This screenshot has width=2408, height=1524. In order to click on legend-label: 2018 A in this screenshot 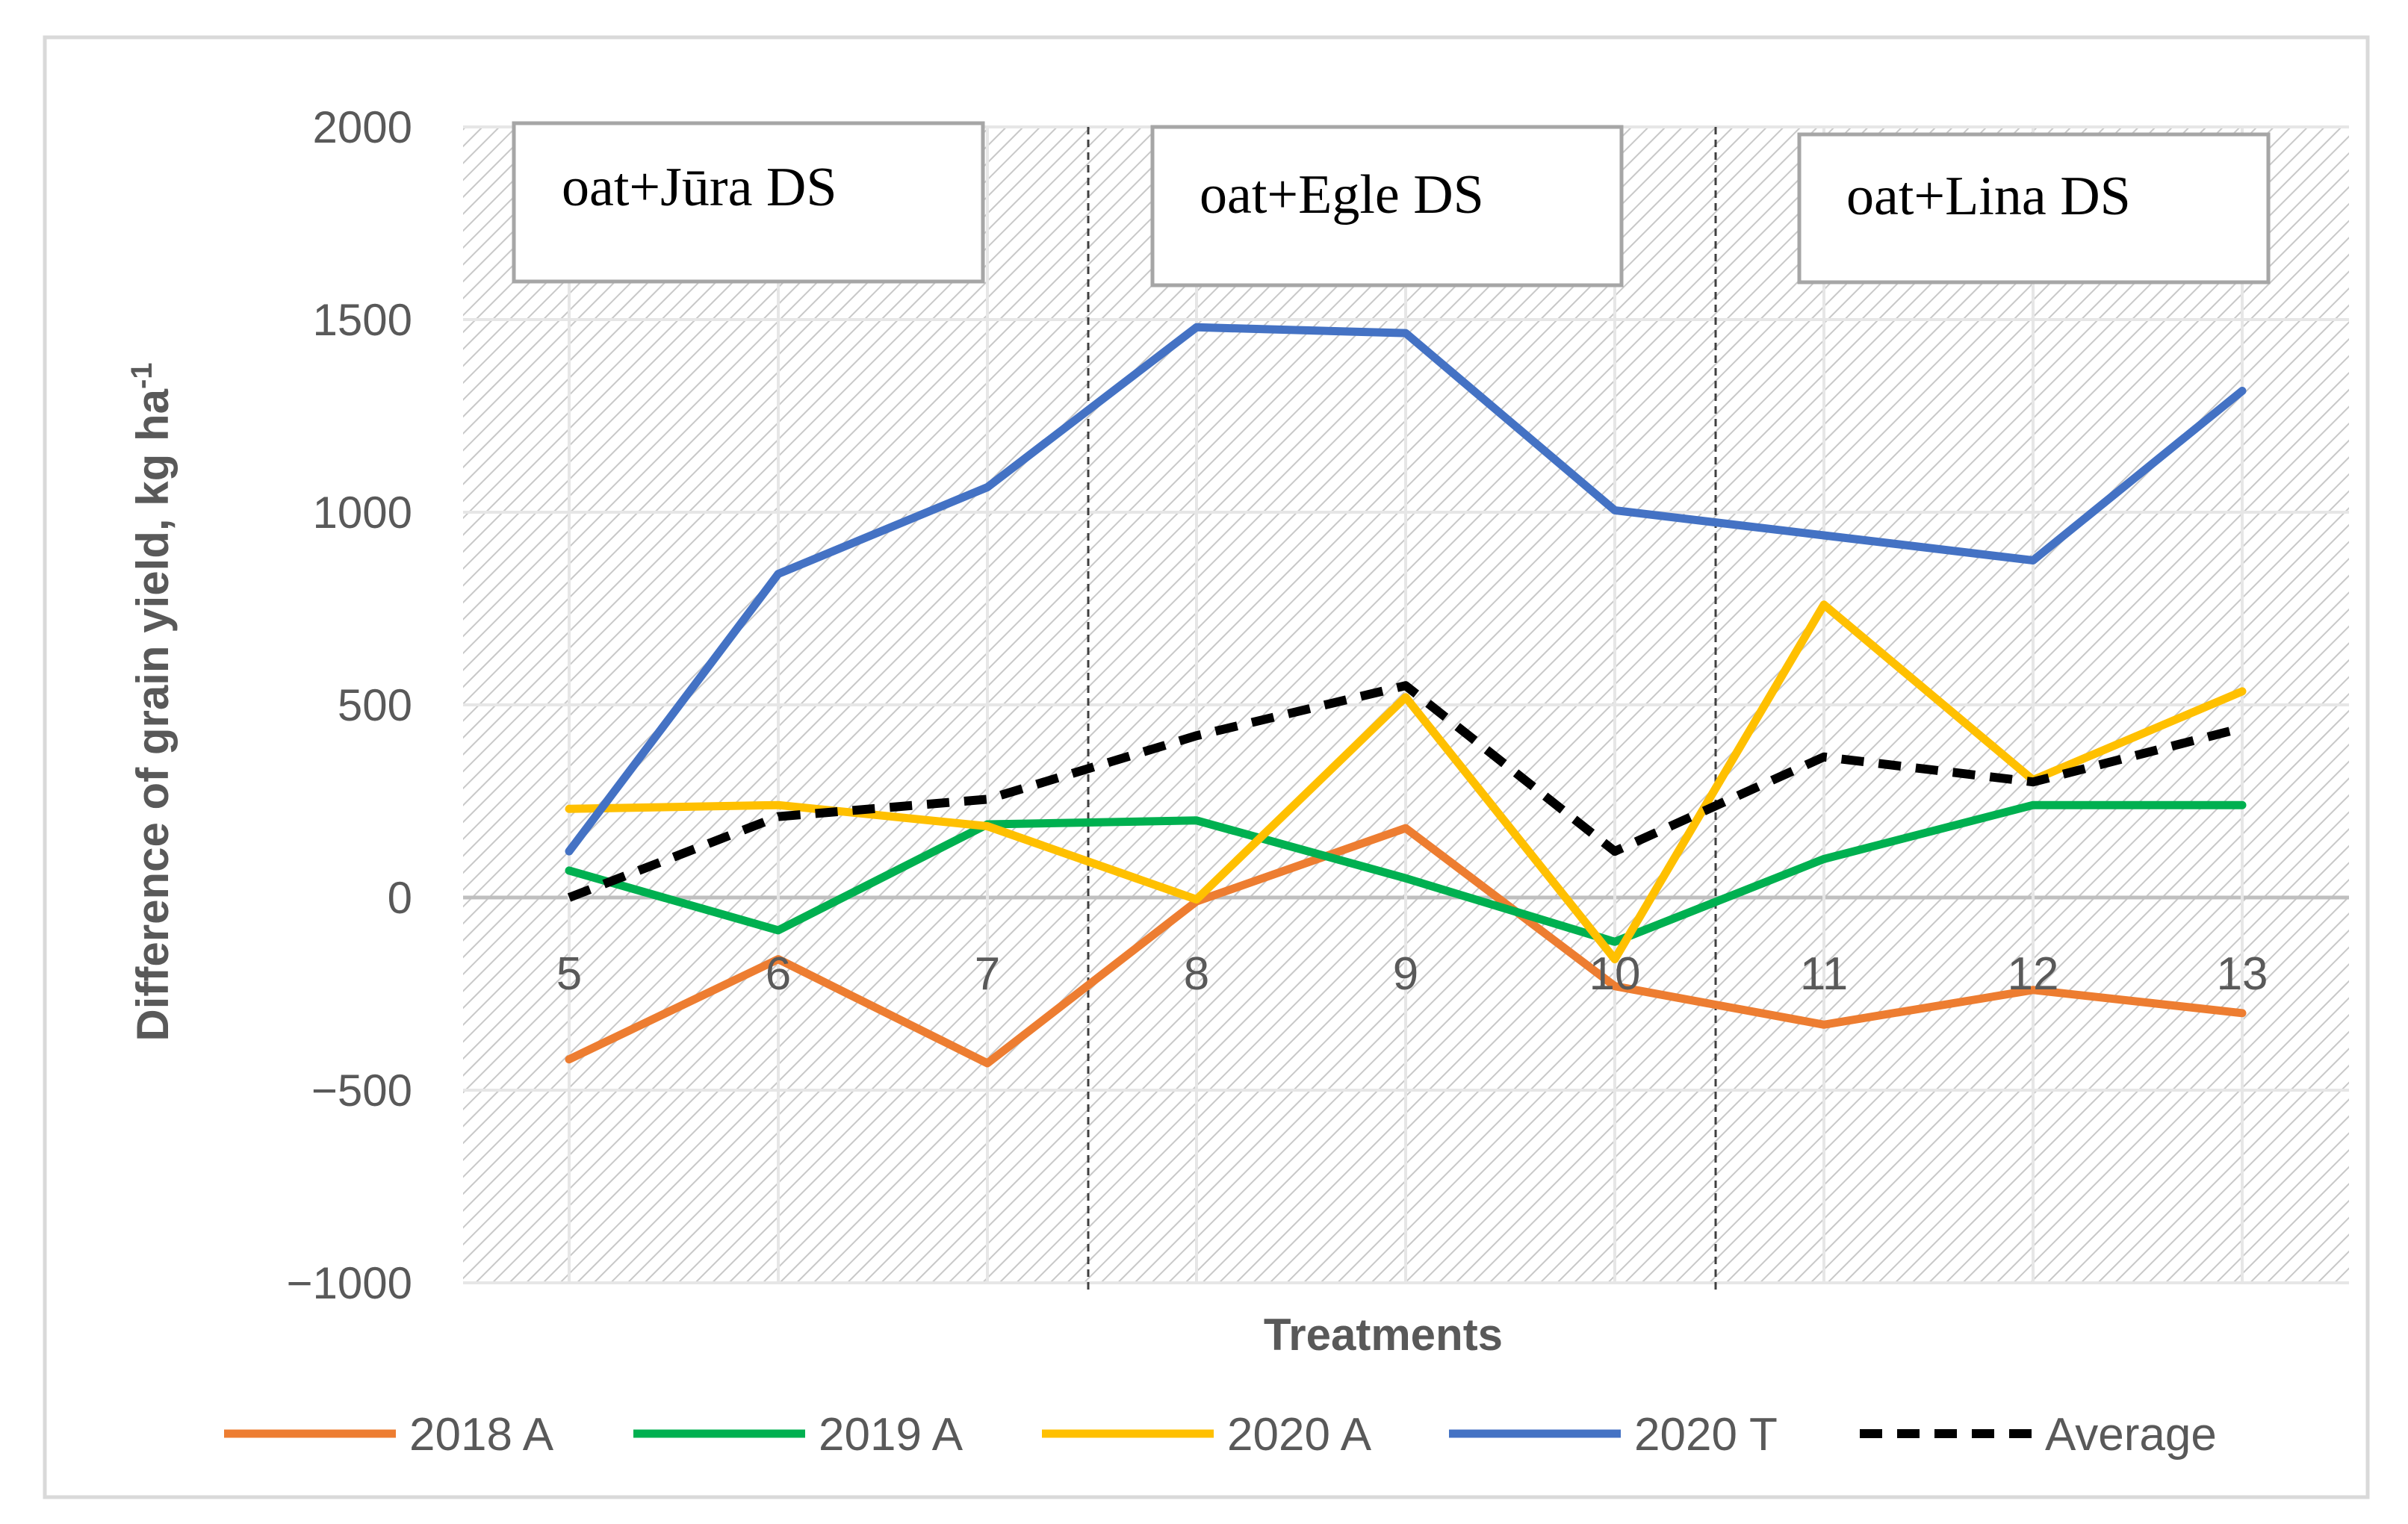, I will do `click(481, 1435)`.